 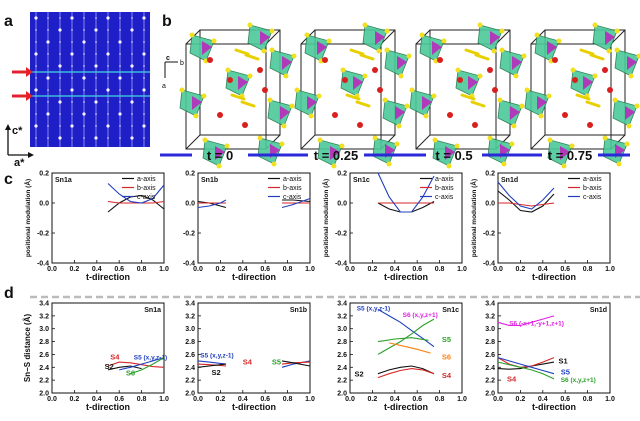 What do you see at coordinates (406, 336) in the screenshot?
I see `series-line-S6` at bounding box center [406, 336].